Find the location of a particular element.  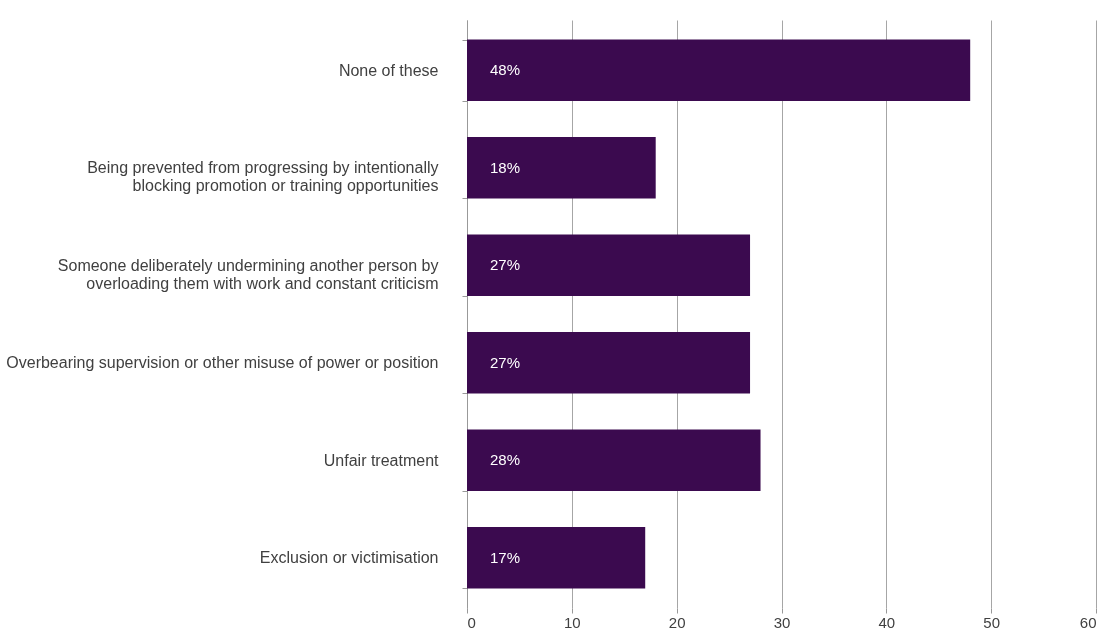

x-tick-label: 10 is located at coordinates (572, 622).